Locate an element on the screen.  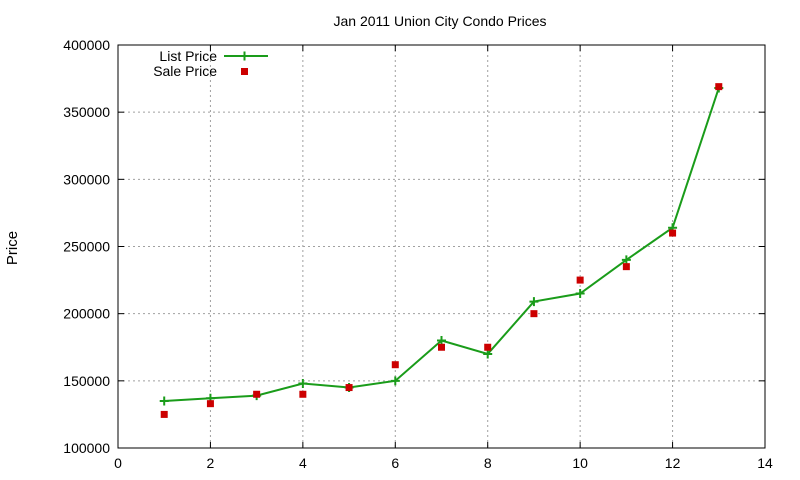
x-tick-label: 12 is located at coordinates (673, 463).